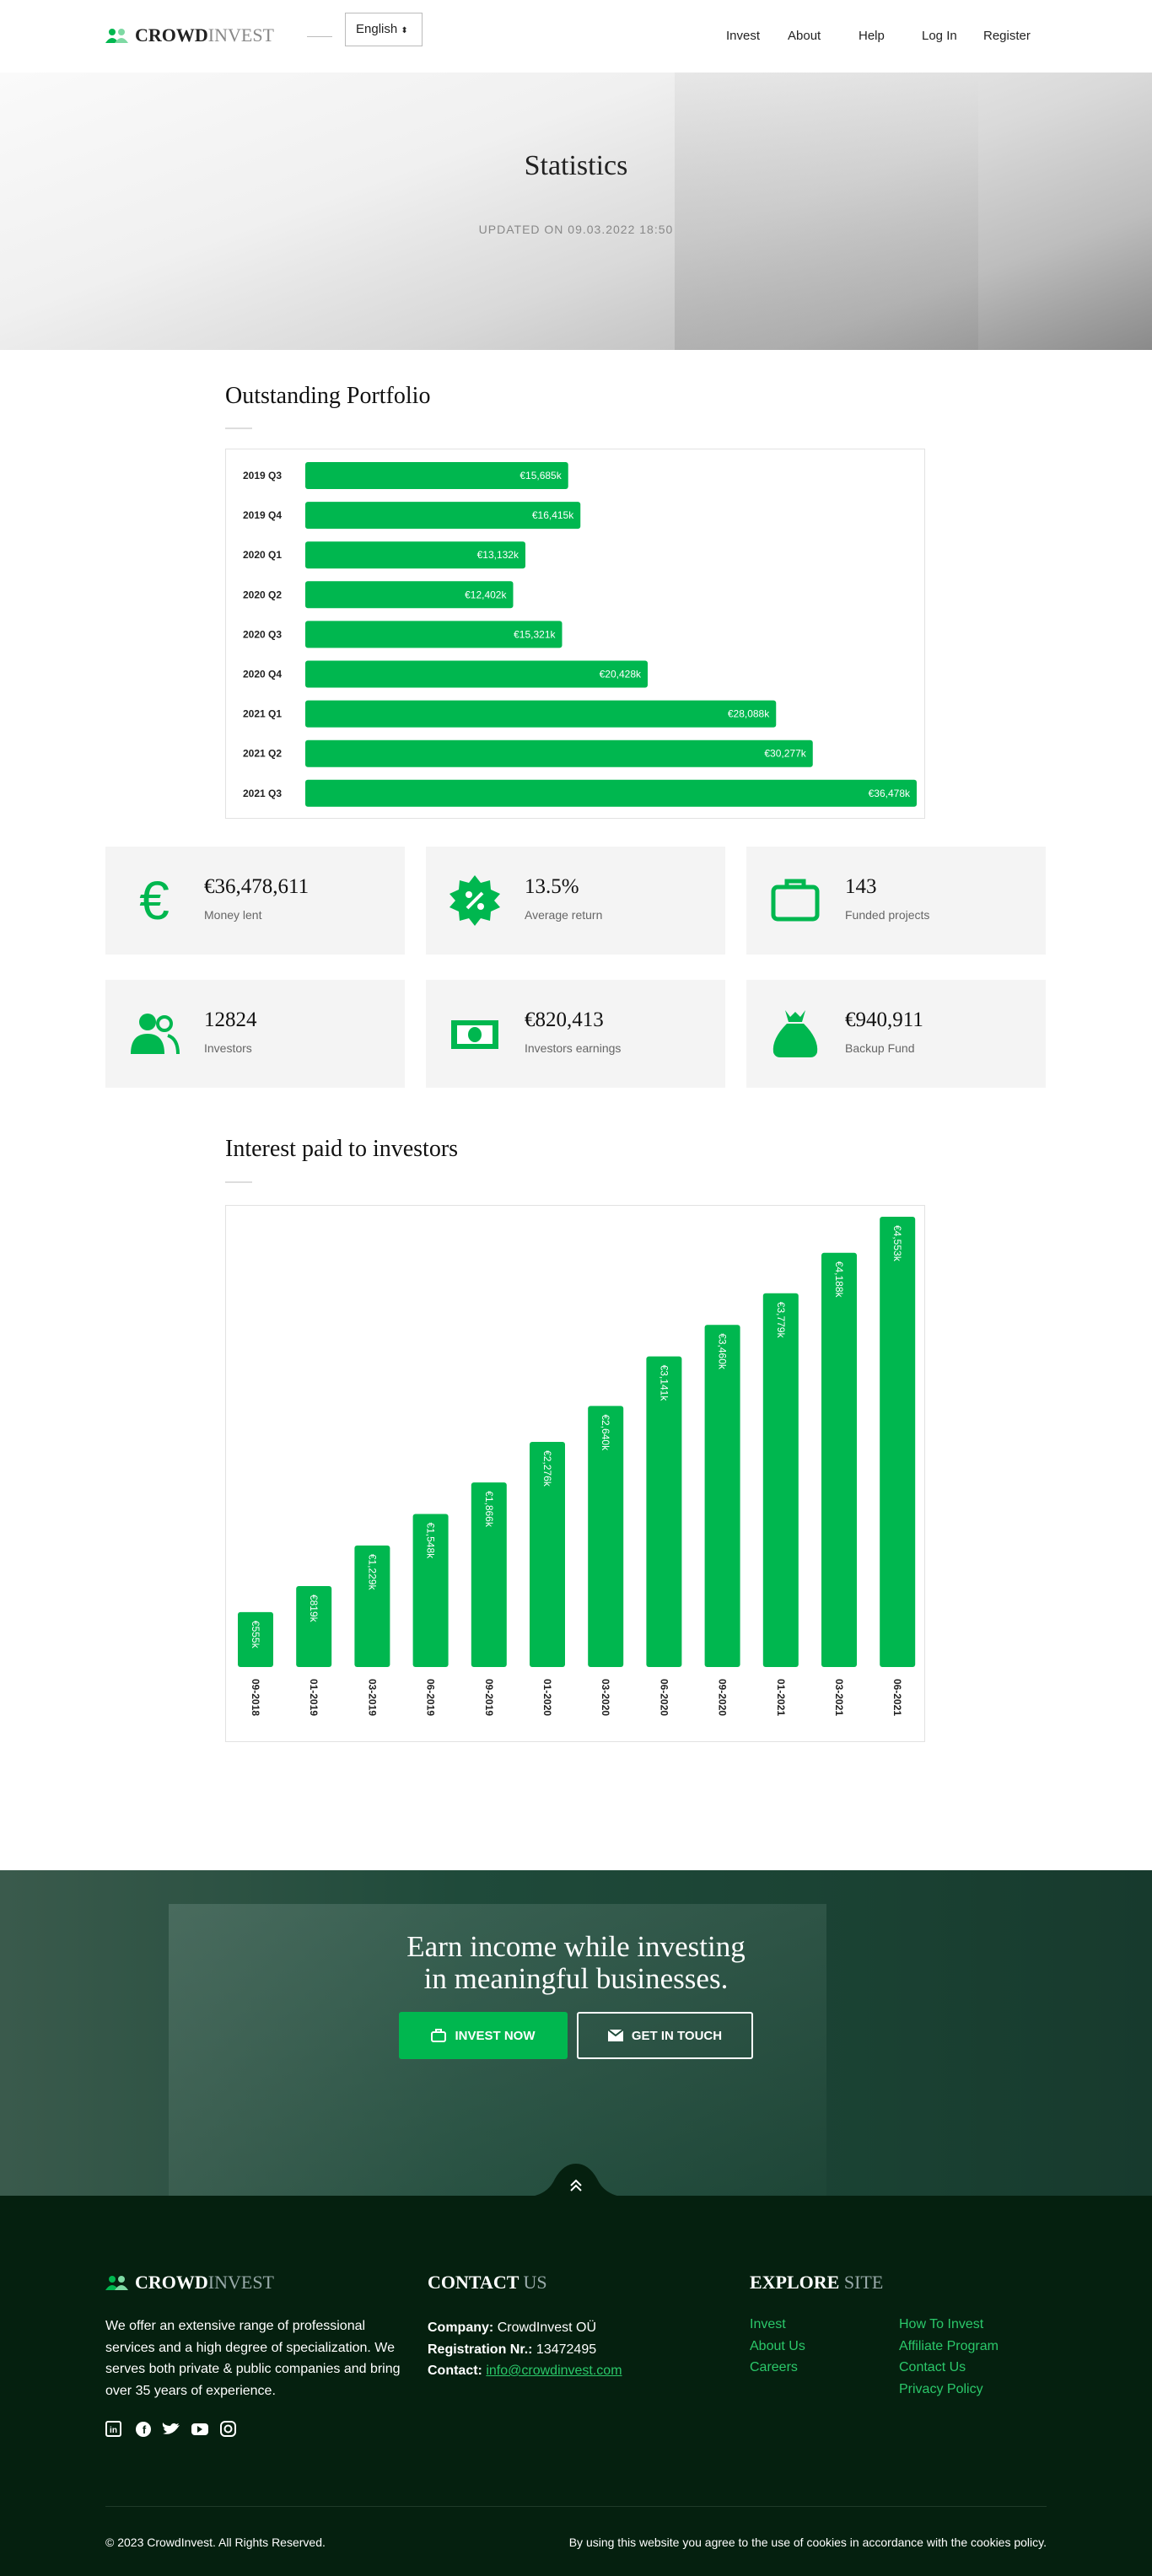  I want to click on y-tick-label: 2021 Q3, so click(262, 793).